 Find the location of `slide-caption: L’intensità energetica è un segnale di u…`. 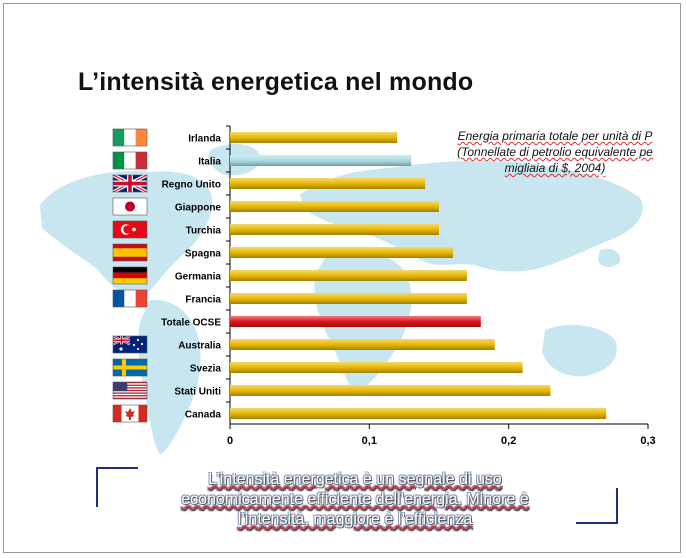

slide-caption: L’intensità energetica è un segnale di u… is located at coordinates (355, 500).